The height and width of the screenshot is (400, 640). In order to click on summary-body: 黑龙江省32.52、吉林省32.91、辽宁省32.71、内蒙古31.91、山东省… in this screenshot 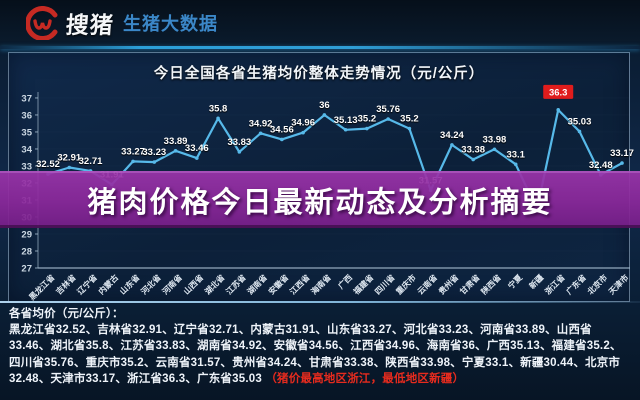, I will do `click(315, 354)`.